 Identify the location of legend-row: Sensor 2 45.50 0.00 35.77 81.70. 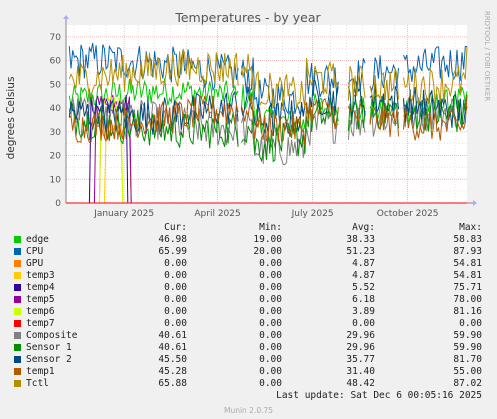
(248, 360).